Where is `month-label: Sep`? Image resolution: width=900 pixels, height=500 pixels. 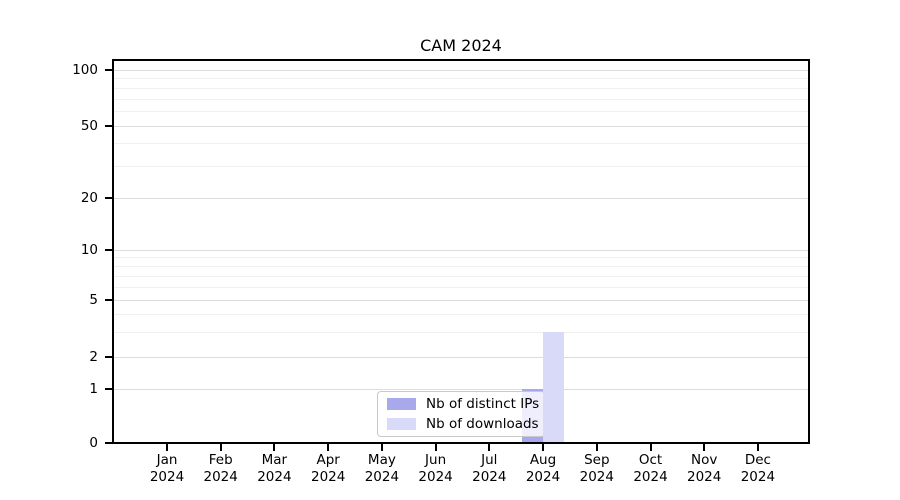 month-label: Sep is located at coordinates (597, 460).